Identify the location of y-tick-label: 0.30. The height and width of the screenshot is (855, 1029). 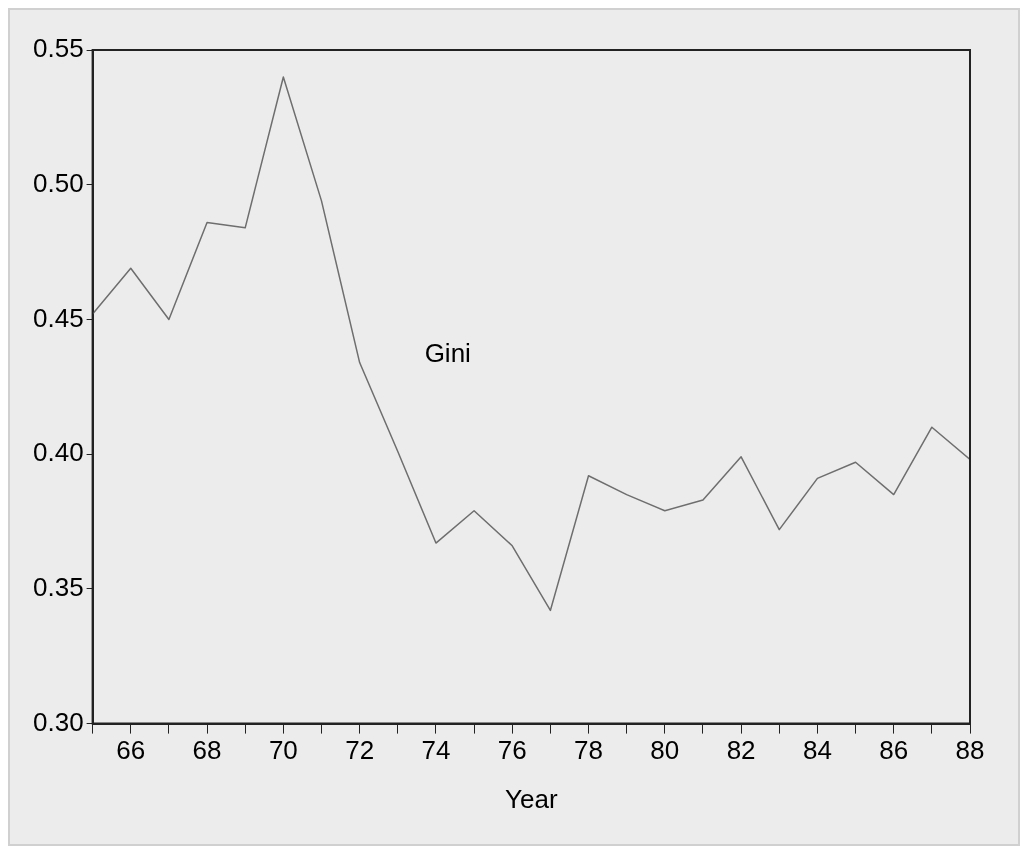
(58, 721).